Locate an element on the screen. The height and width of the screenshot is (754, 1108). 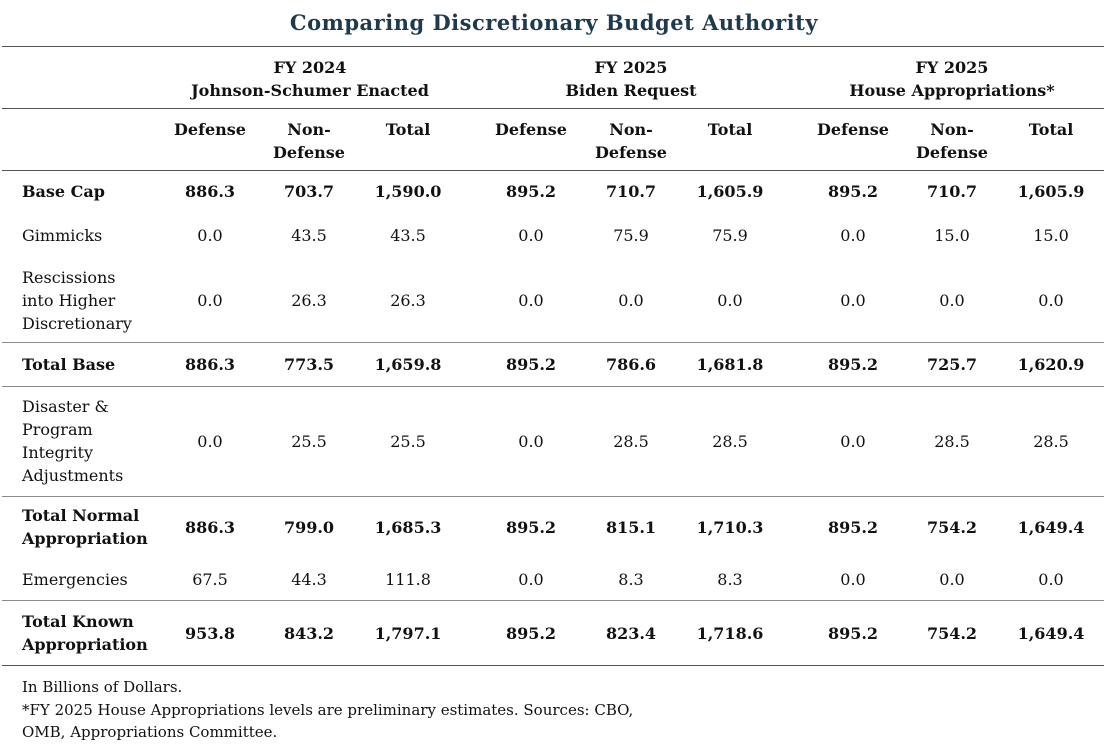
table-cell: 1,681.8 is located at coordinates (730, 364).